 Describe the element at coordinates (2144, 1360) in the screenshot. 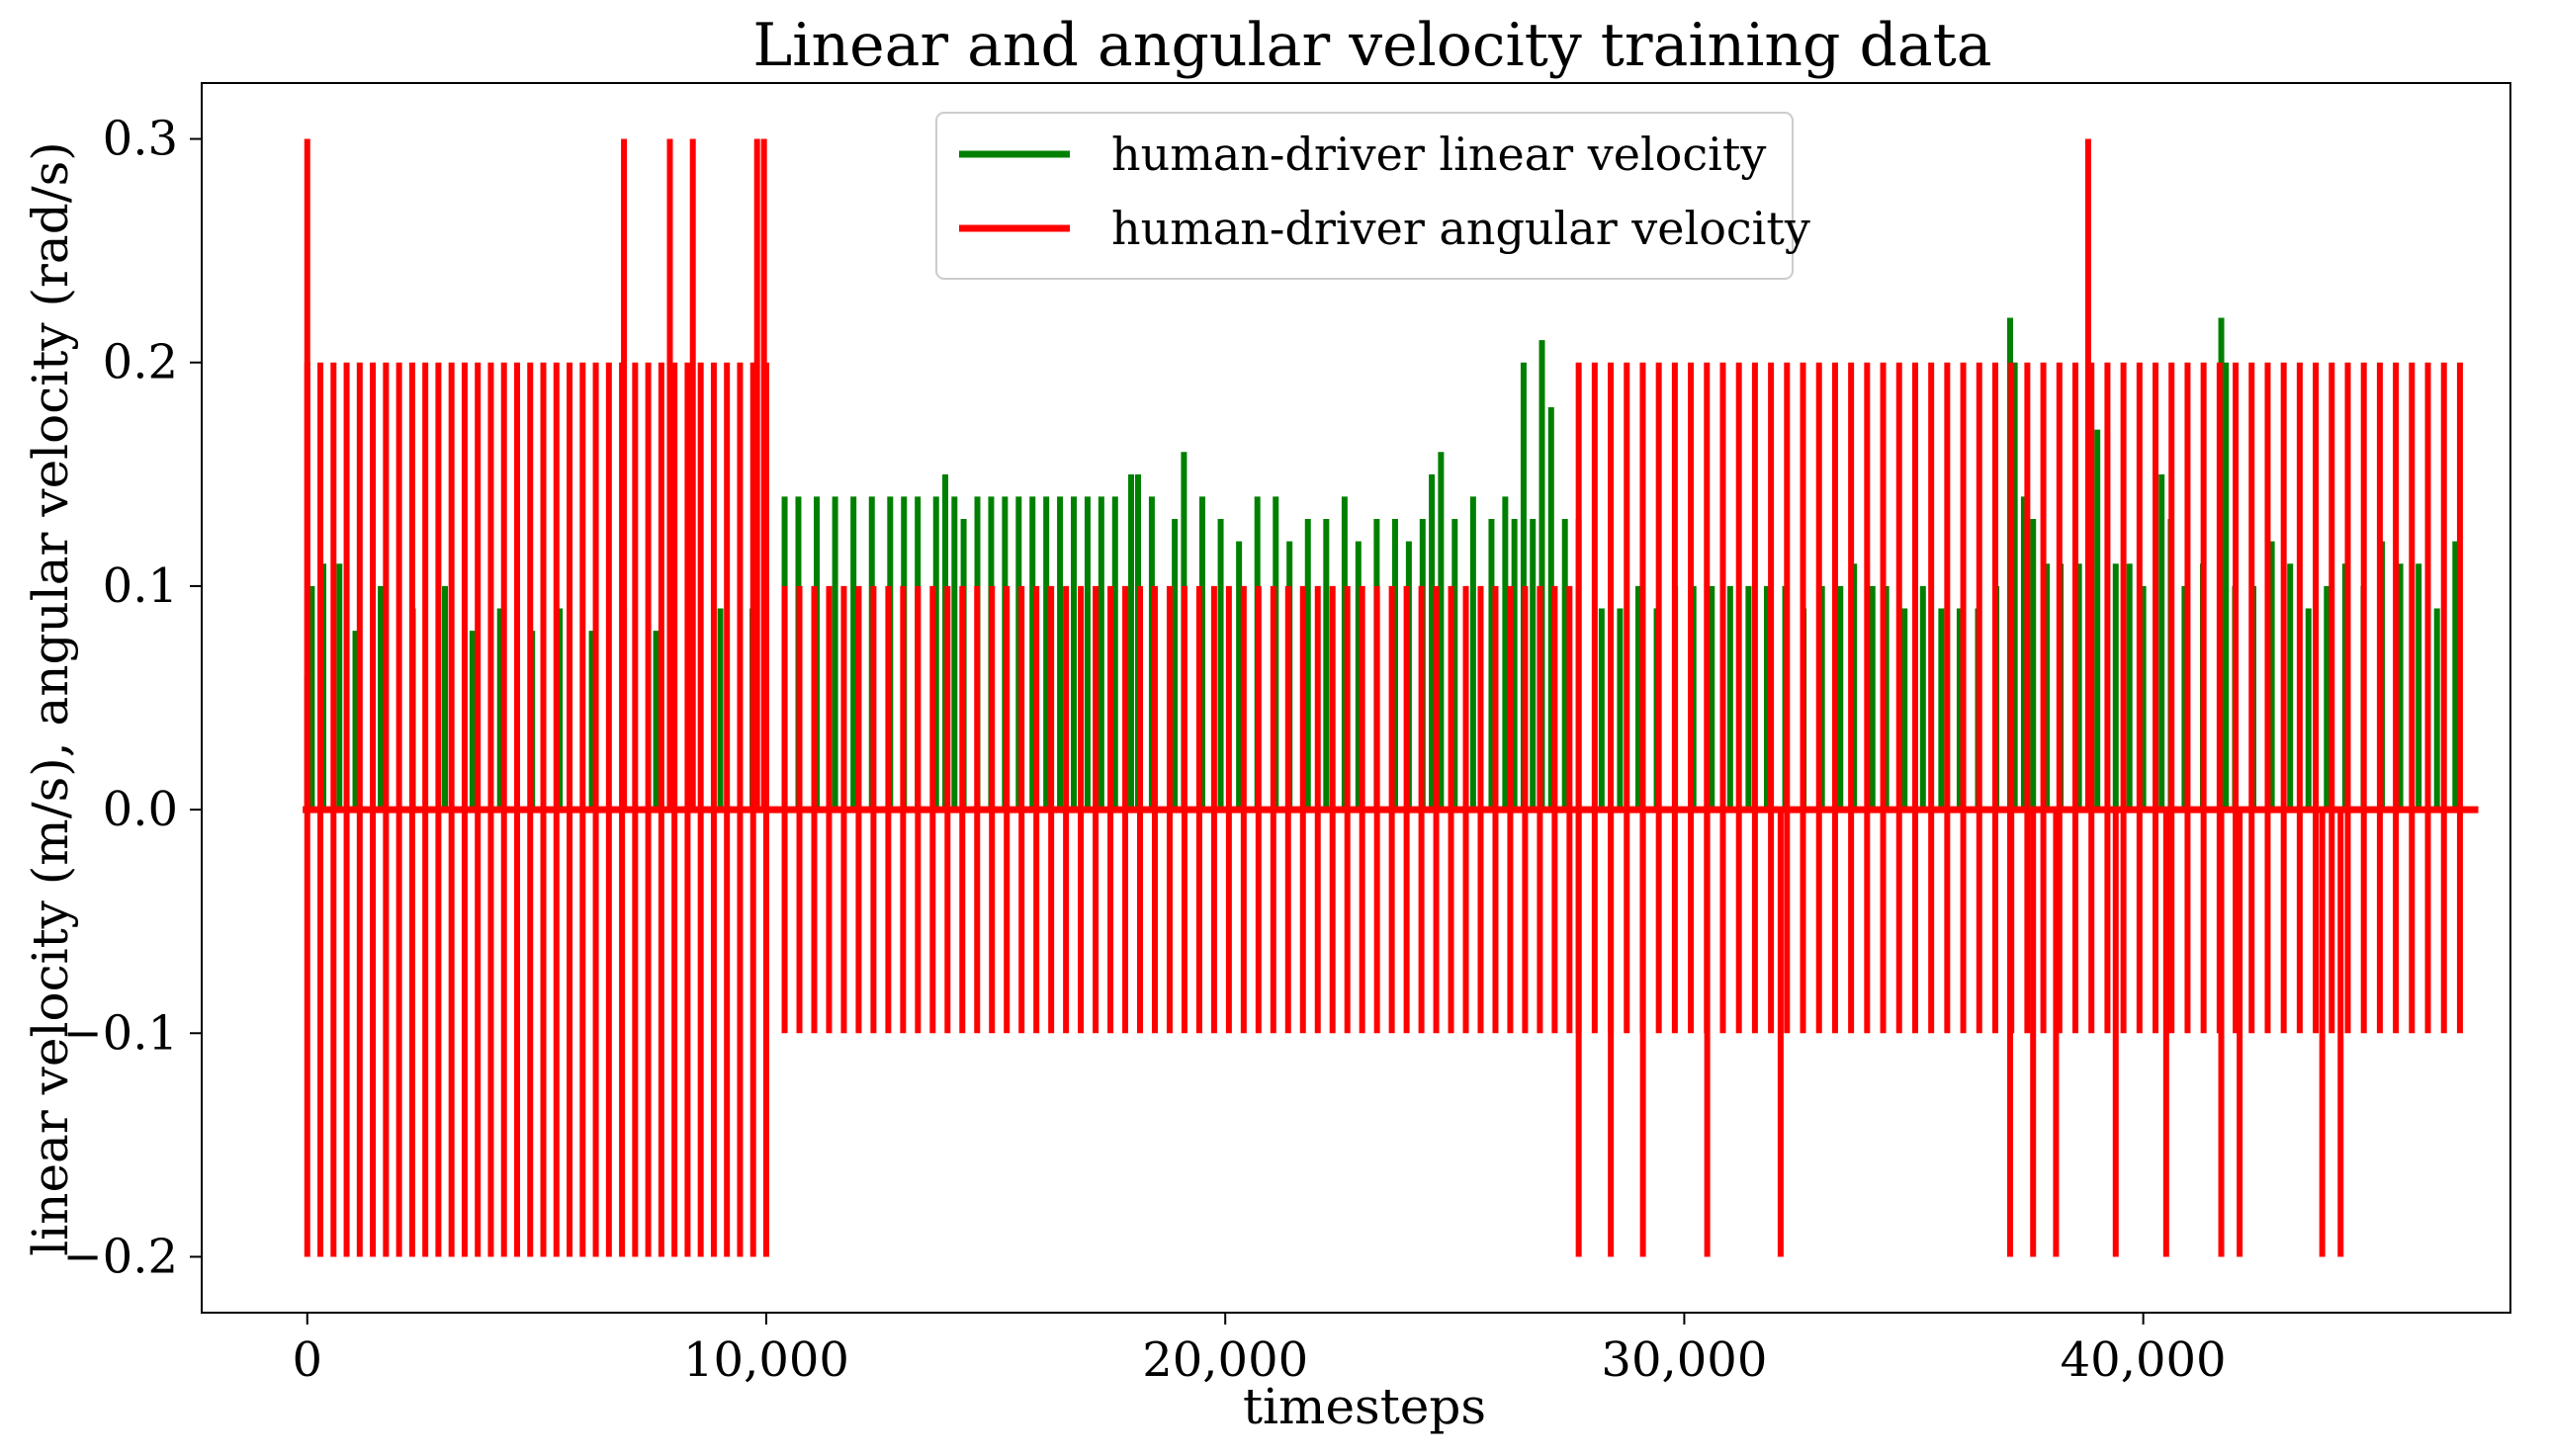

I see `x-tick-label: 40,000` at that location.